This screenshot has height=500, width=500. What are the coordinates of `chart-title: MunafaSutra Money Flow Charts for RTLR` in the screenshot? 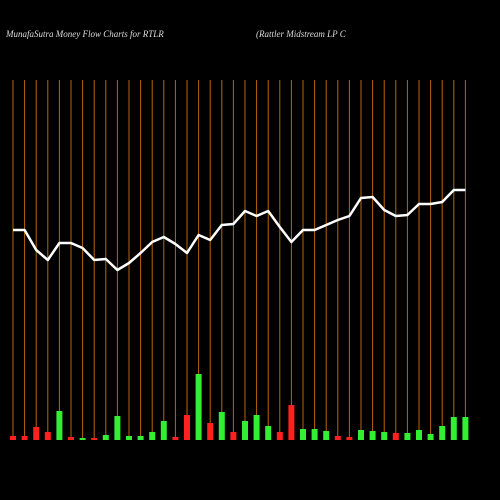 It's located at (84, 34).